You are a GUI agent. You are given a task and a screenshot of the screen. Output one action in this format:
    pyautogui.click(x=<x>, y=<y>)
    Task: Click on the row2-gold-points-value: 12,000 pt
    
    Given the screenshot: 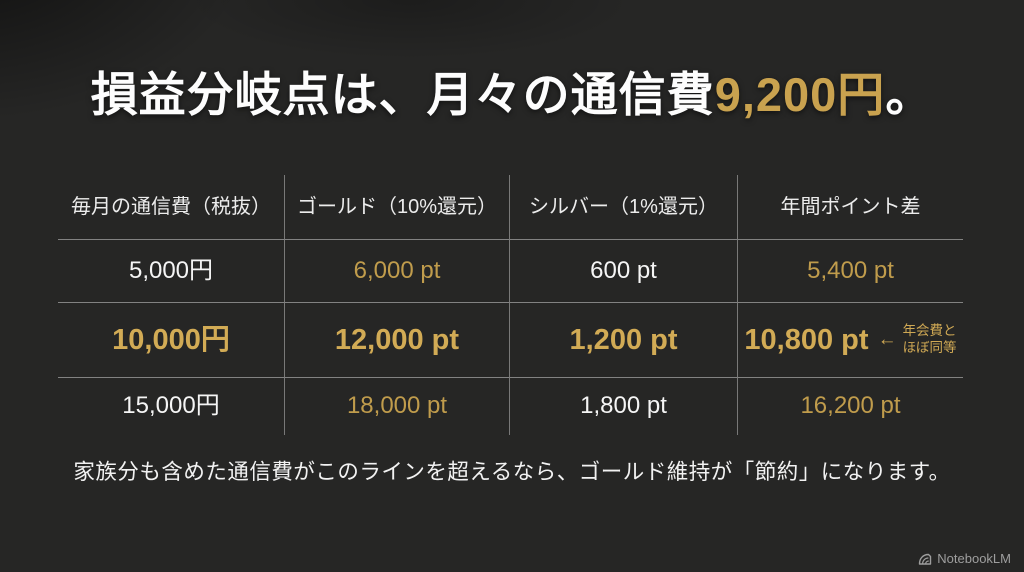 What is the action you would take?
    pyautogui.click(x=397, y=339)
    